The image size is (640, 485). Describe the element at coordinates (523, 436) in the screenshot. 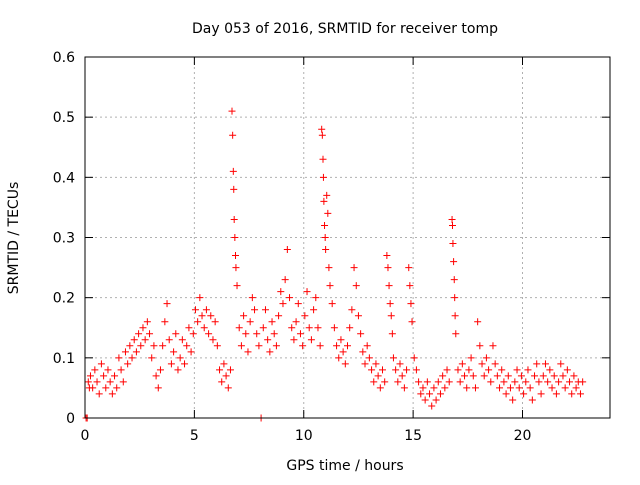

I see `x-tick-label: 20` at that location.